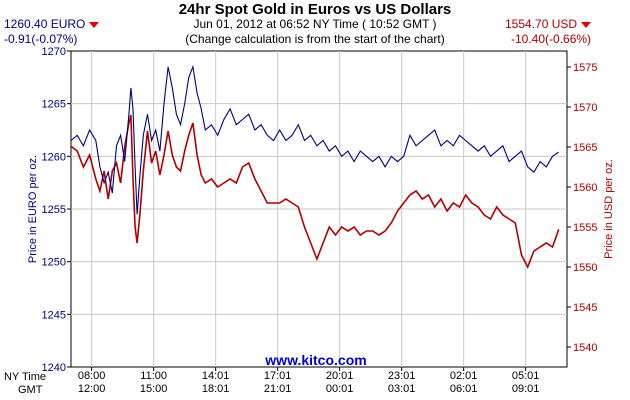 The image size is (630, 400). What do you see at coordinates (464, 389) in the screenshot?
I see `x-tick-label-gmt: 06:01` at bounding box center [464, 389].